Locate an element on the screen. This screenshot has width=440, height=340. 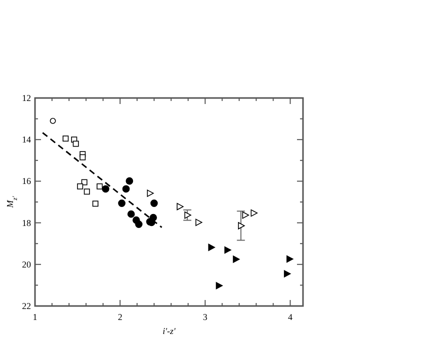
x-tick-label: 1 is located at coordinates (35, 317).